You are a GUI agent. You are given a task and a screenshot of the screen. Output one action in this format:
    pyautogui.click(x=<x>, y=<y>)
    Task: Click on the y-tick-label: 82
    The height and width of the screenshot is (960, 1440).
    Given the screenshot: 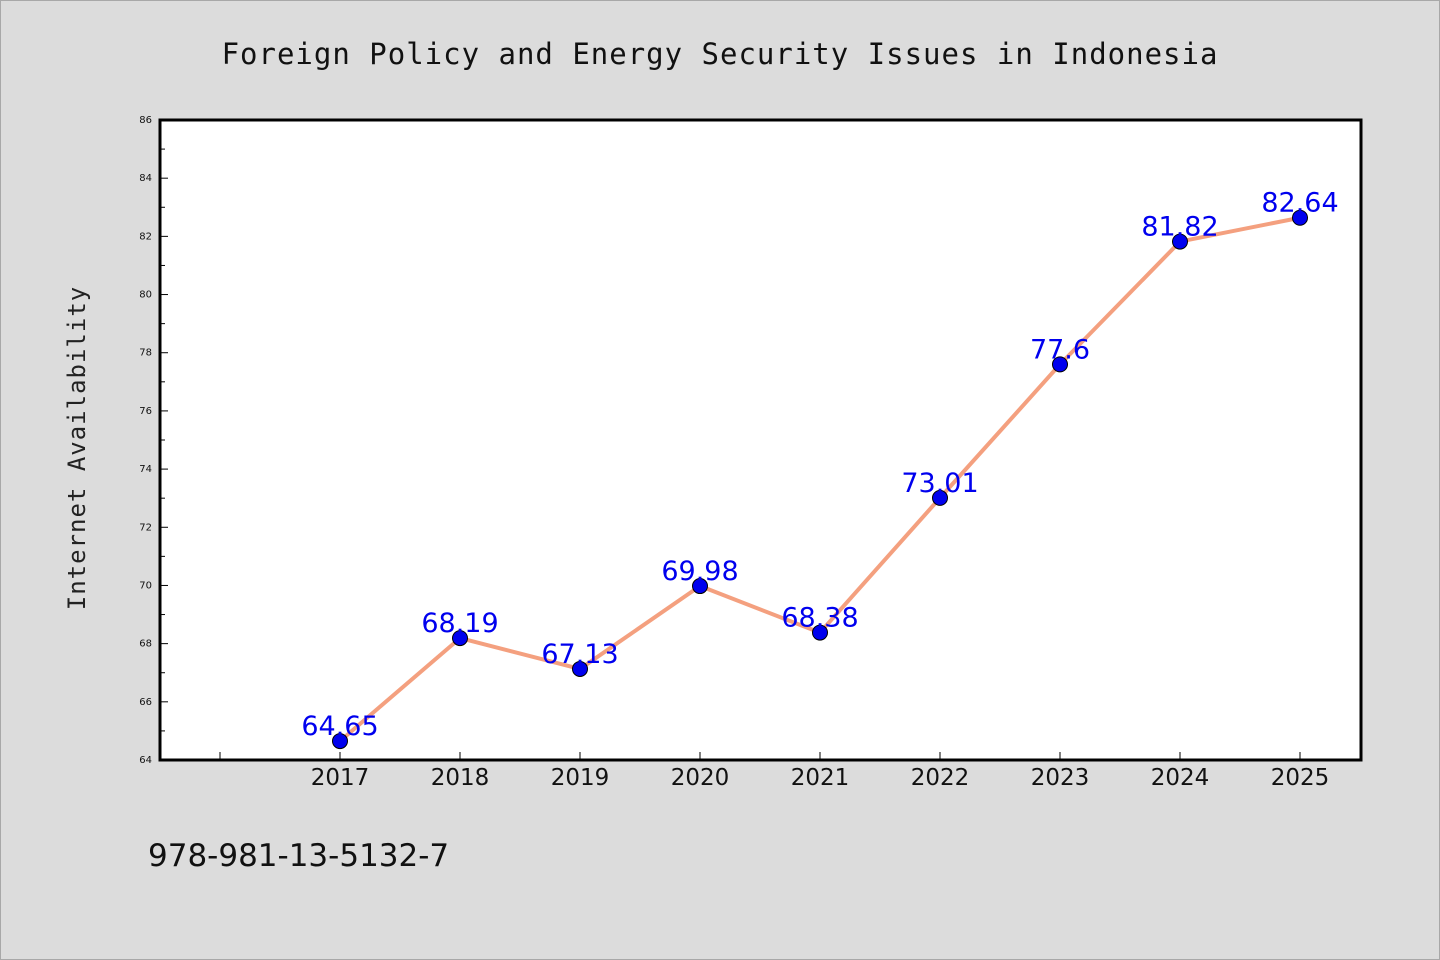 What is the action you would take?
    pyautogui.click(x=145, y=236)
    